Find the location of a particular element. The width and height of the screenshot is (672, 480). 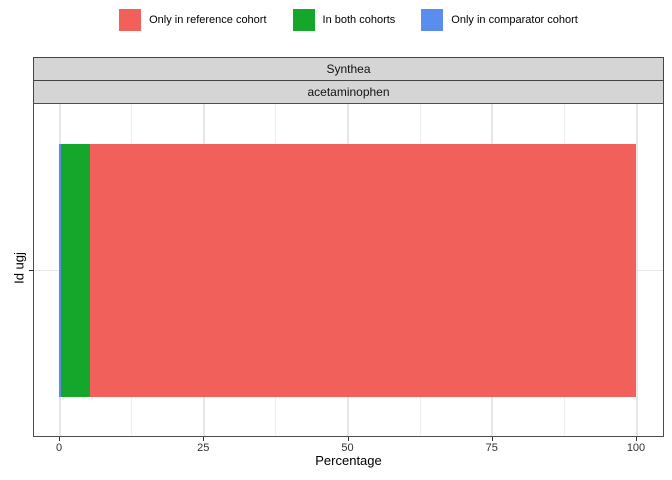

facet-strip-database-label: Synthea is located at coordinates (348, 69).